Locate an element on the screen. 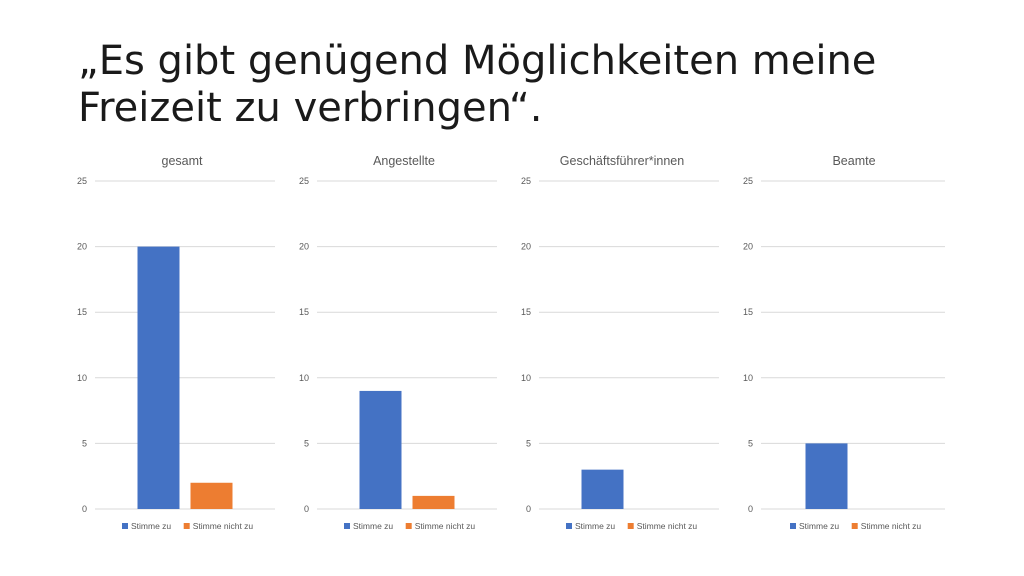  chart-3-ytick-label: 0 is located at coordinates (528, 509).